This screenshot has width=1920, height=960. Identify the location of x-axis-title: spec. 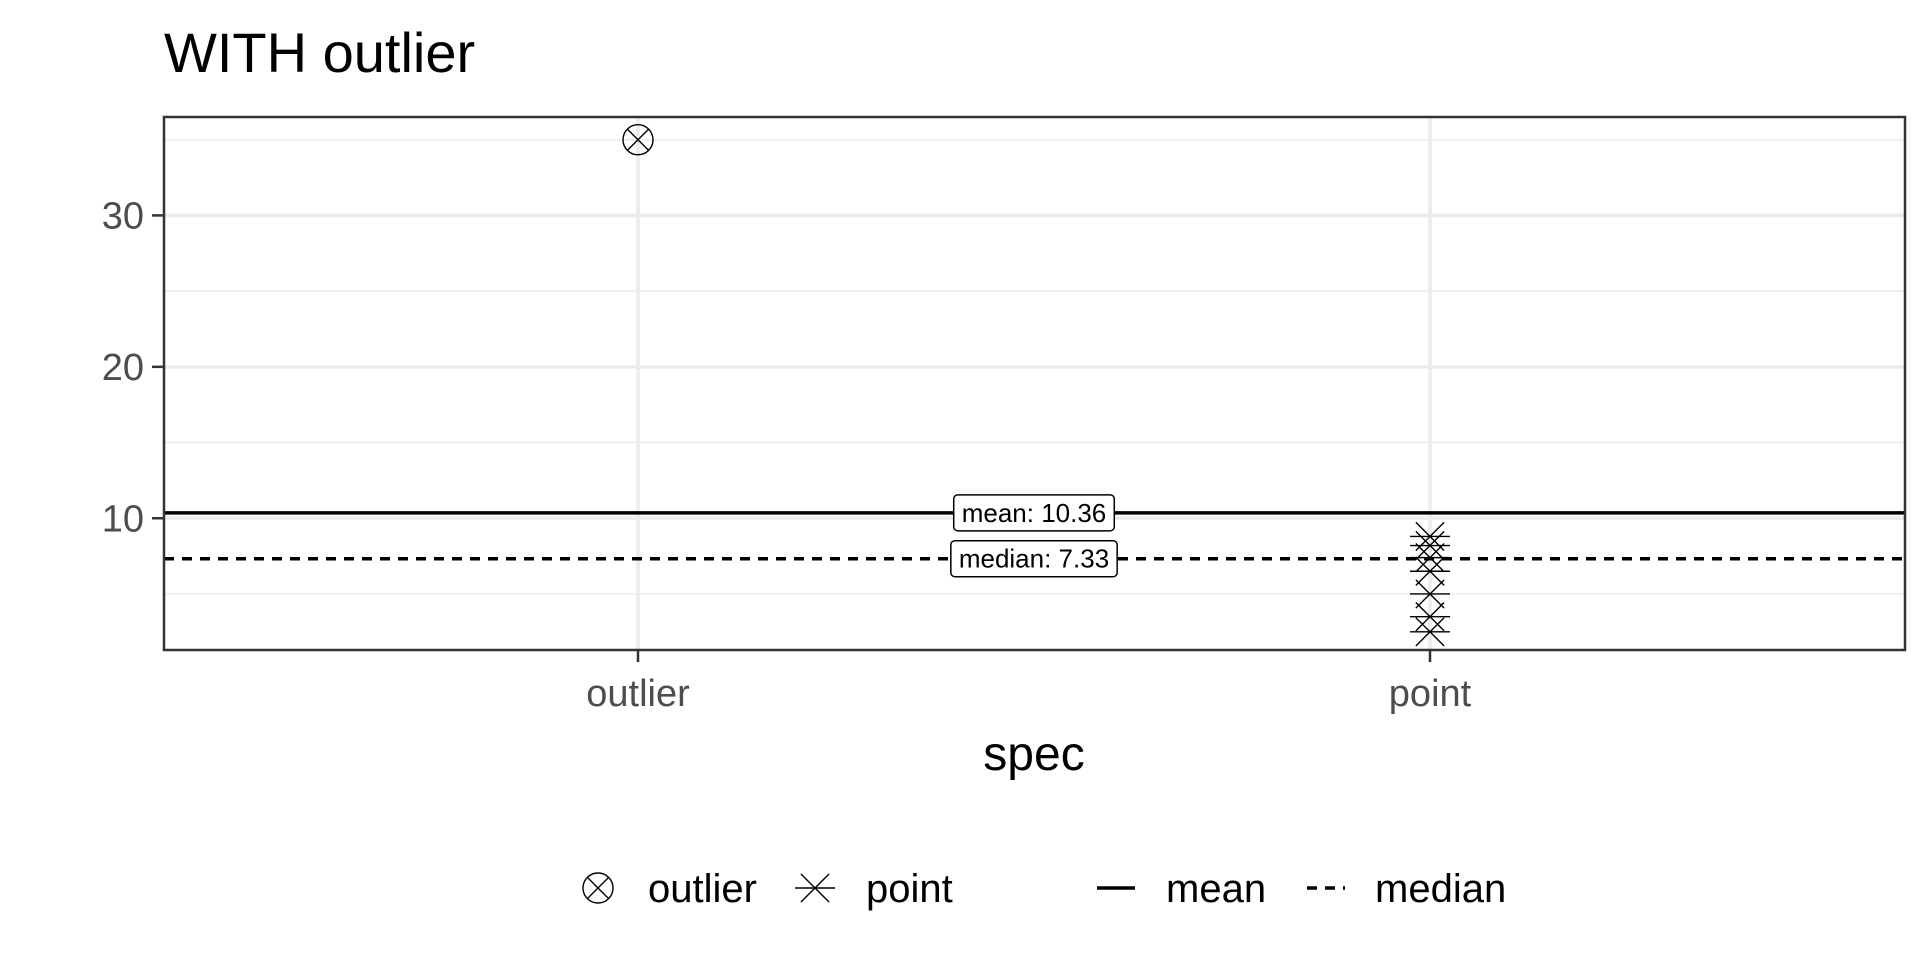
(1033, 754).